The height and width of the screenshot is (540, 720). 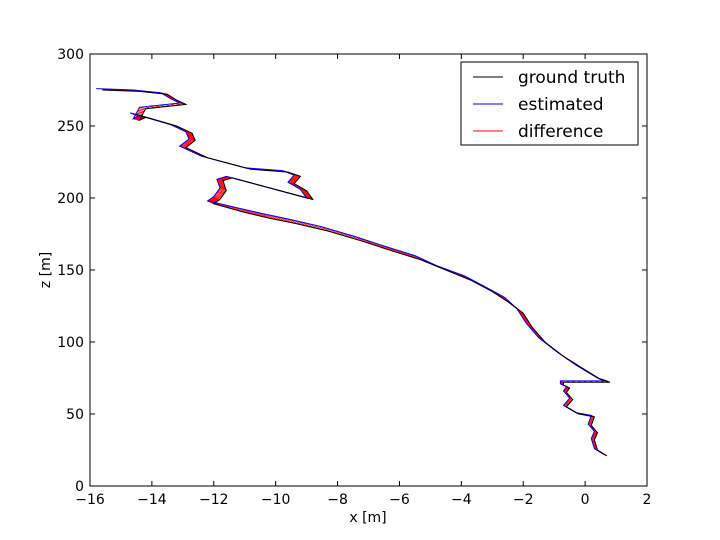 What do you see at coordinates (585, 500) in the screenshot?
I see `x-tick-label: 0` at bounding box center [585, 500].